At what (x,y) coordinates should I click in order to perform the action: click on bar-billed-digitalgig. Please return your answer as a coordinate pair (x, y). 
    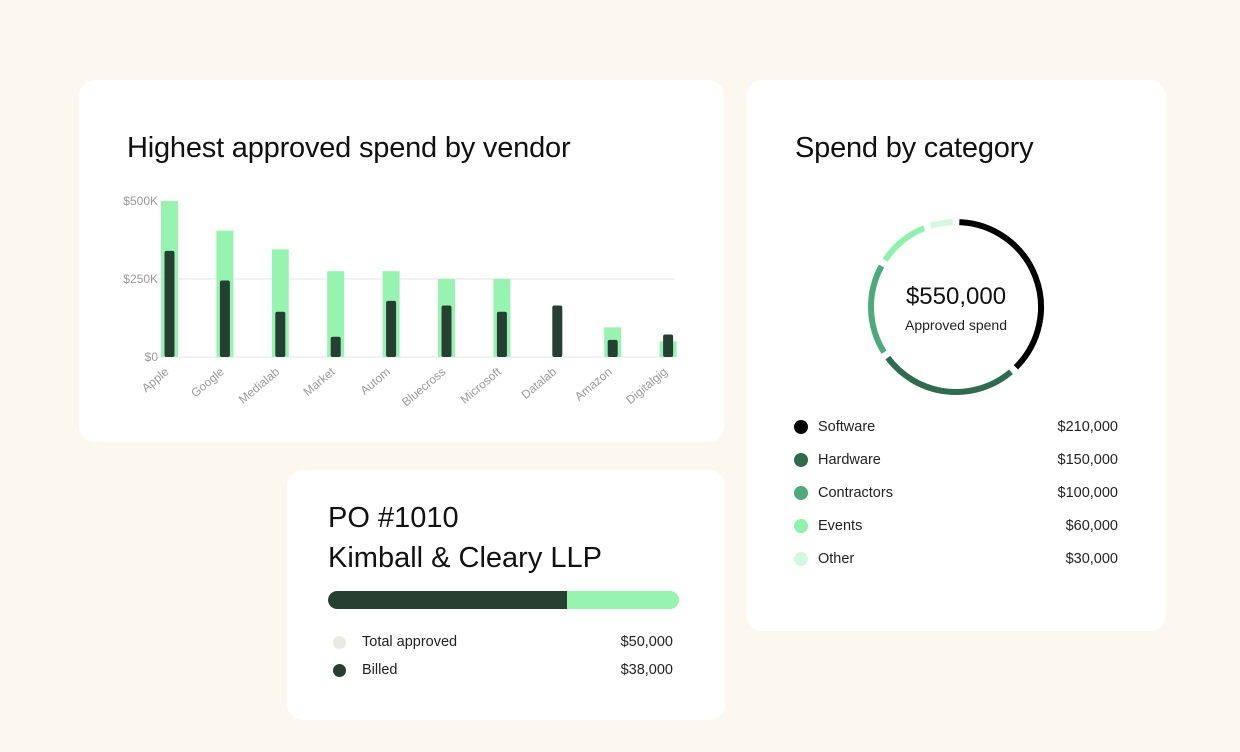
    Looking at the image, I should click on (668, 345).